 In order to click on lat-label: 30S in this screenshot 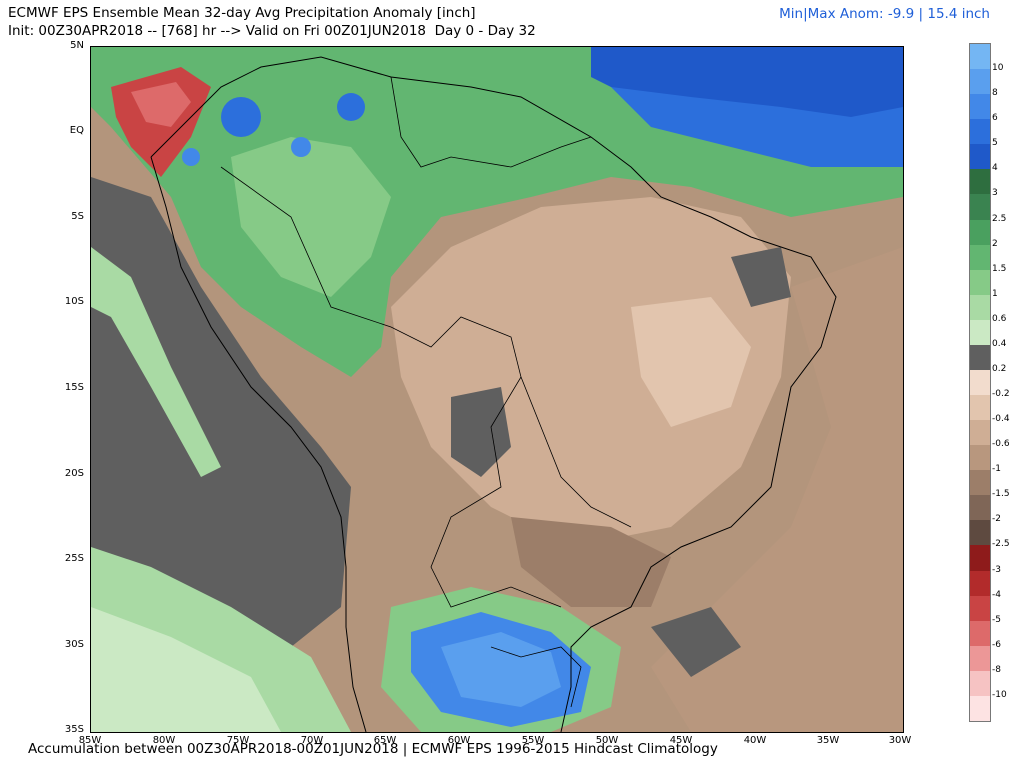, I will do `click(74, 644)`.